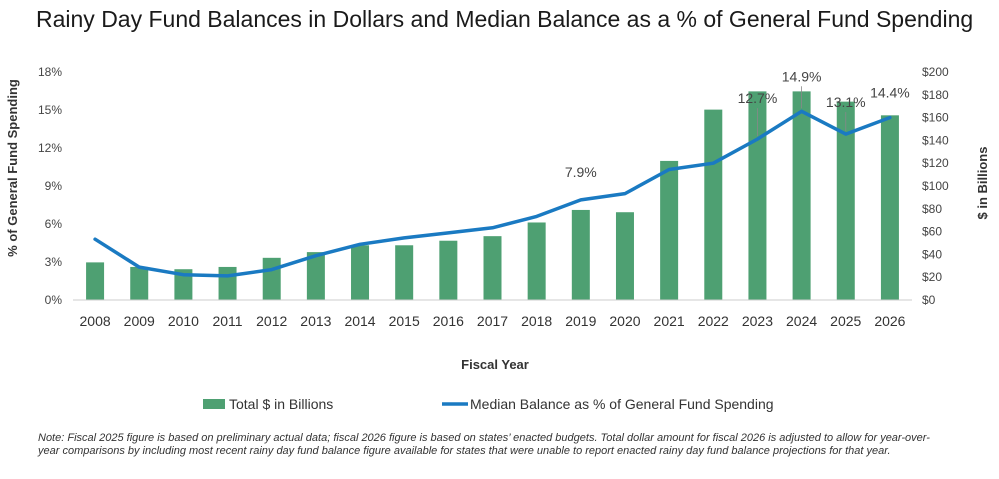 The image size is (999, 479). Describe the element at coordinates (845, 321) in the screenshot. I see `x-tick-label-2025: 2025` at that location.